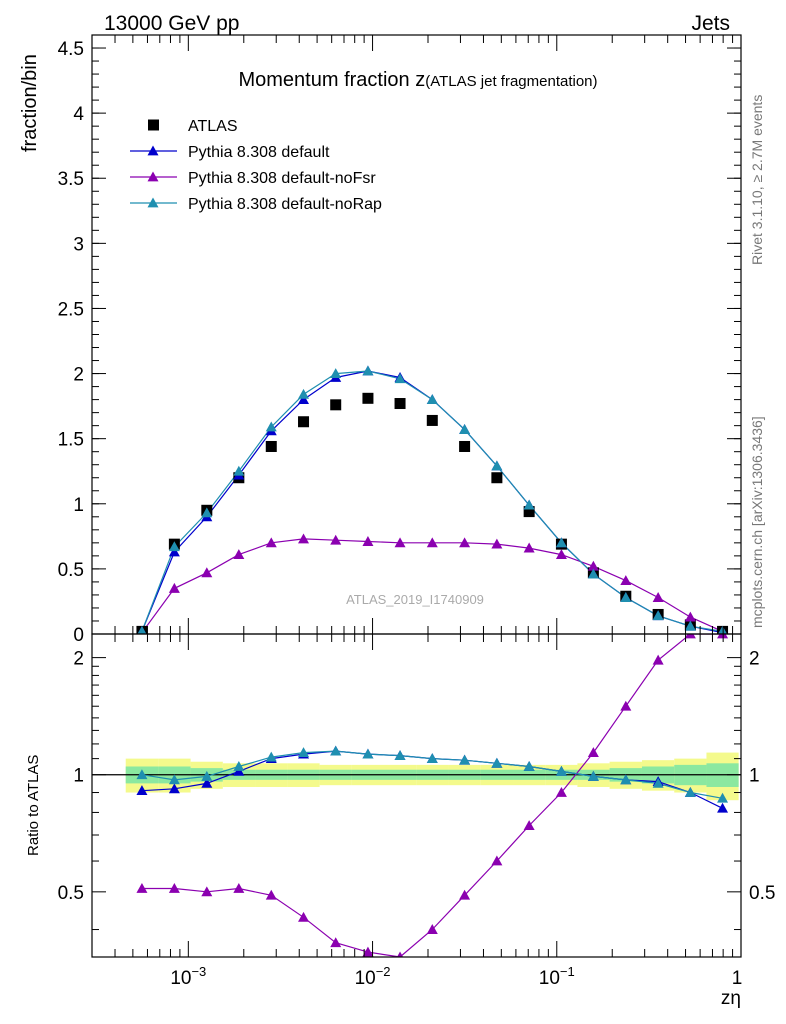 The height and width of the screenshot is (1024, 786). What do you see at coordinates (511, 81) in the screenshot?
I see `chart-title-sub: (ATLAS jet fragmentation)` at bounding box center [511, 81].